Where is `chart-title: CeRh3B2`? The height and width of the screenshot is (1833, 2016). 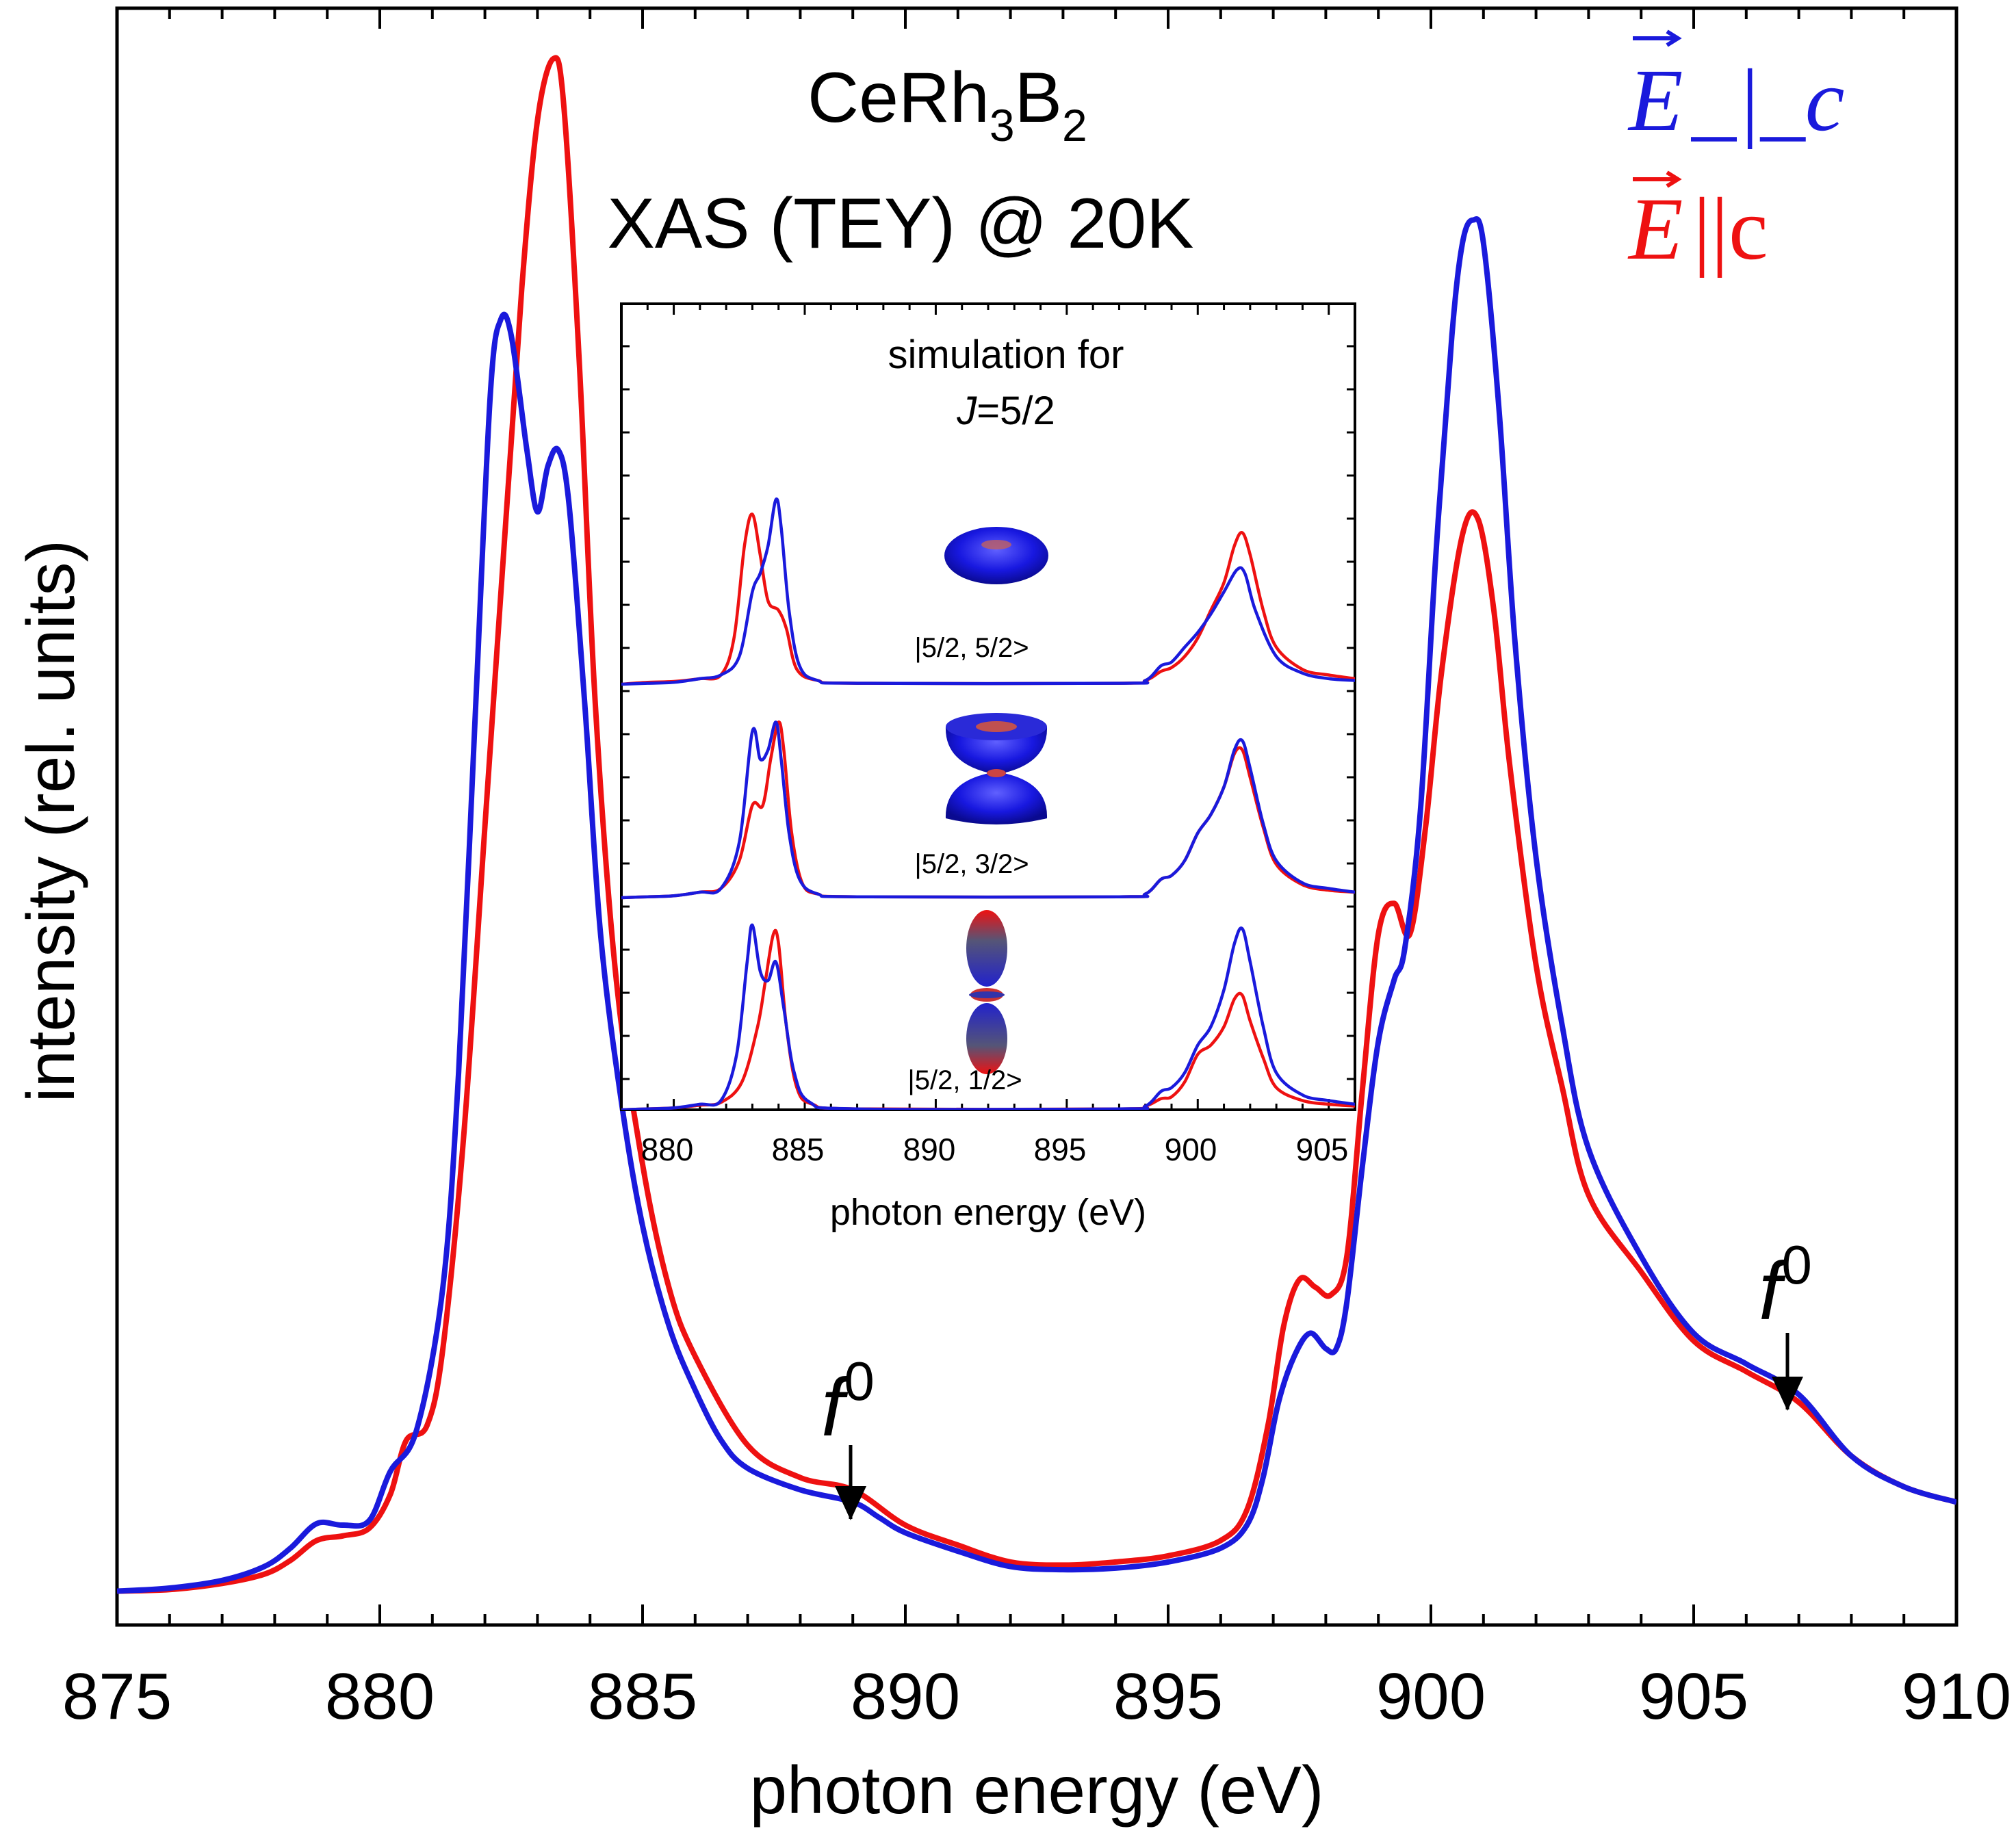
chart-title: CeRh3B2 is located at coordinates (947, 104).